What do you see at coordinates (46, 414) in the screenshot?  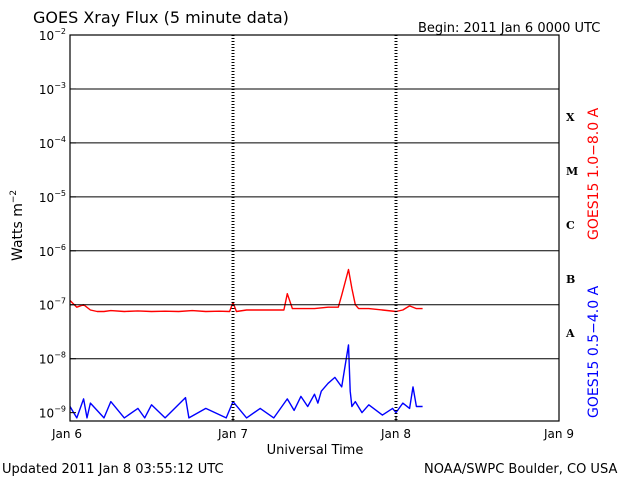 I see `y-tick-label-base-7: 10` at bounding box center [46, 414].